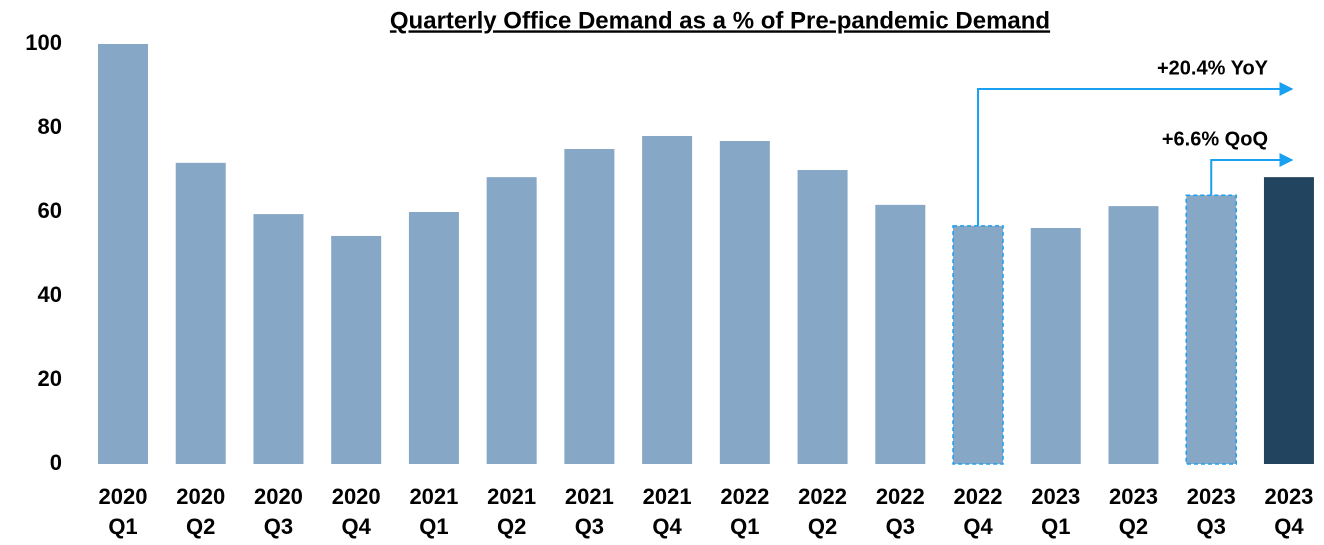 This screenshot has height=545, width=1324. I want to click on y-tick-label: 60, so click(50, 210).